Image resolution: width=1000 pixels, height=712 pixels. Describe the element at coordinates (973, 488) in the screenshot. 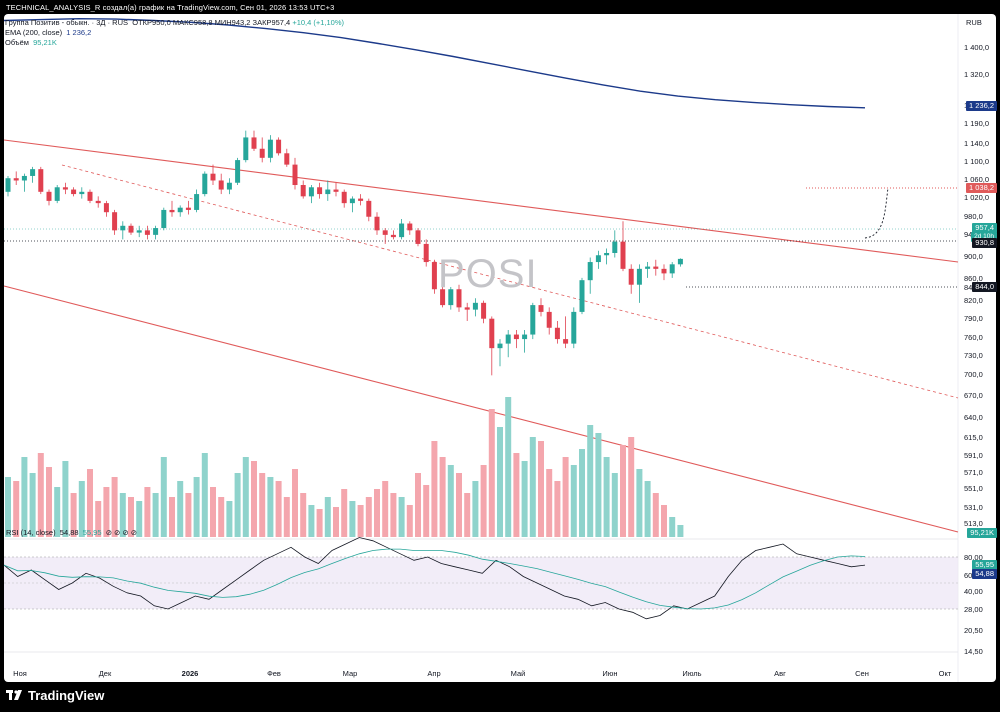

I see `price-axis-label: 551,0` at that location.